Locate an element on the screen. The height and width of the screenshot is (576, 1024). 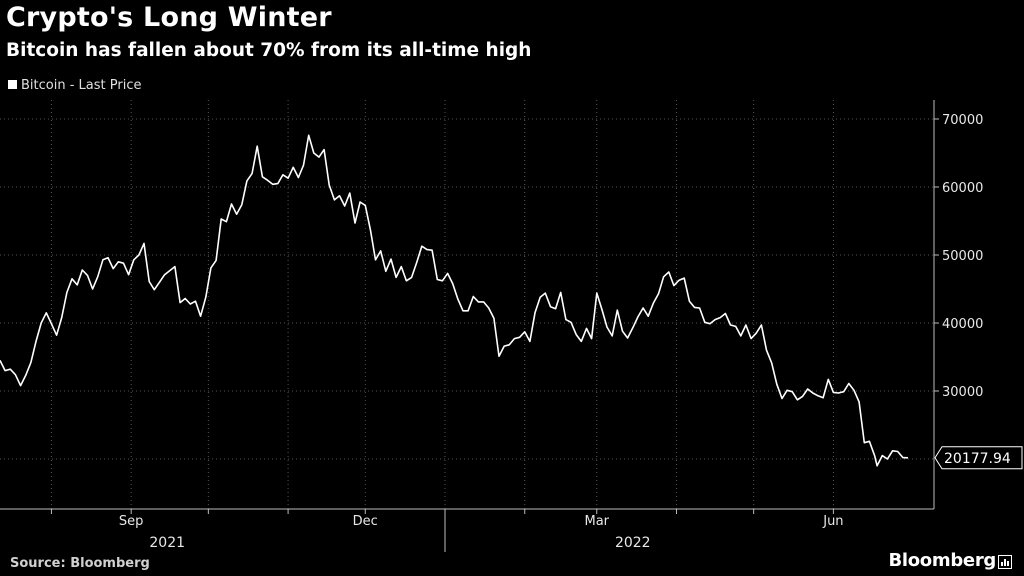
x-tick-label: Dec is located at coordinates (365, 521).